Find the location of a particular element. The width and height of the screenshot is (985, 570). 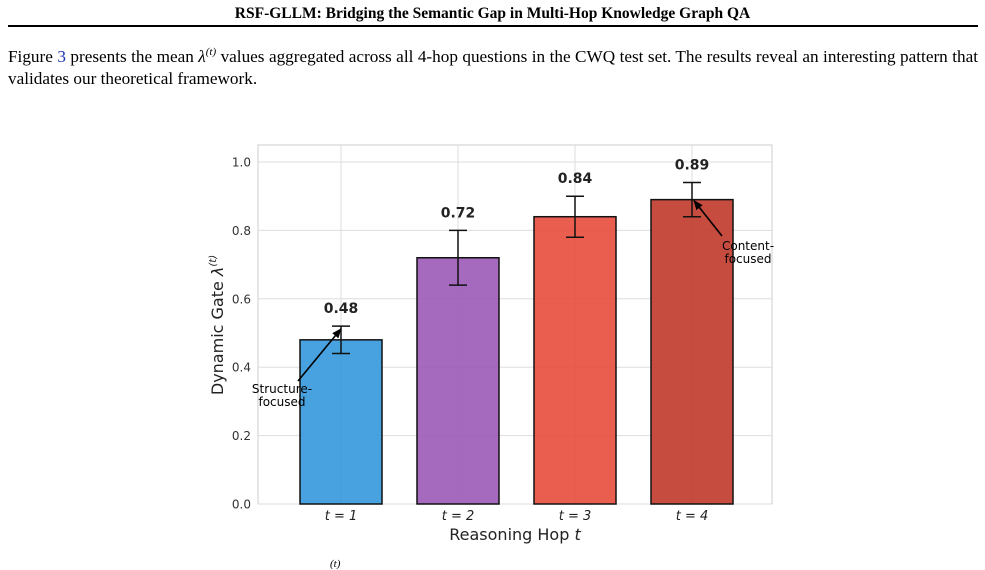

annotation-structure-focused: Structure-focused is located at coordinates (282, 395).